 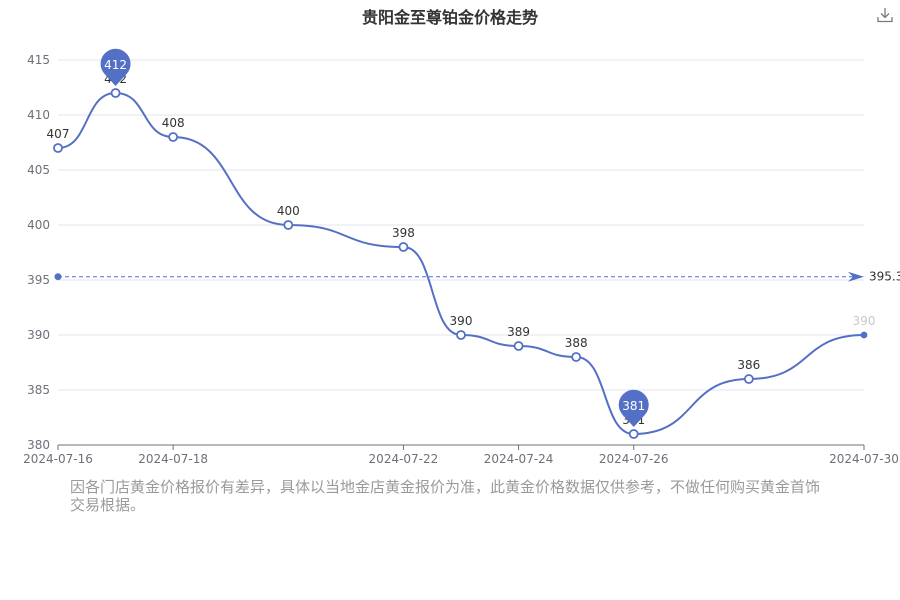 What do you see at coordinates (58, 459) in the screenshot?
I see `x-tick-label: 2024-07-16` at bounding box center [58, 459].